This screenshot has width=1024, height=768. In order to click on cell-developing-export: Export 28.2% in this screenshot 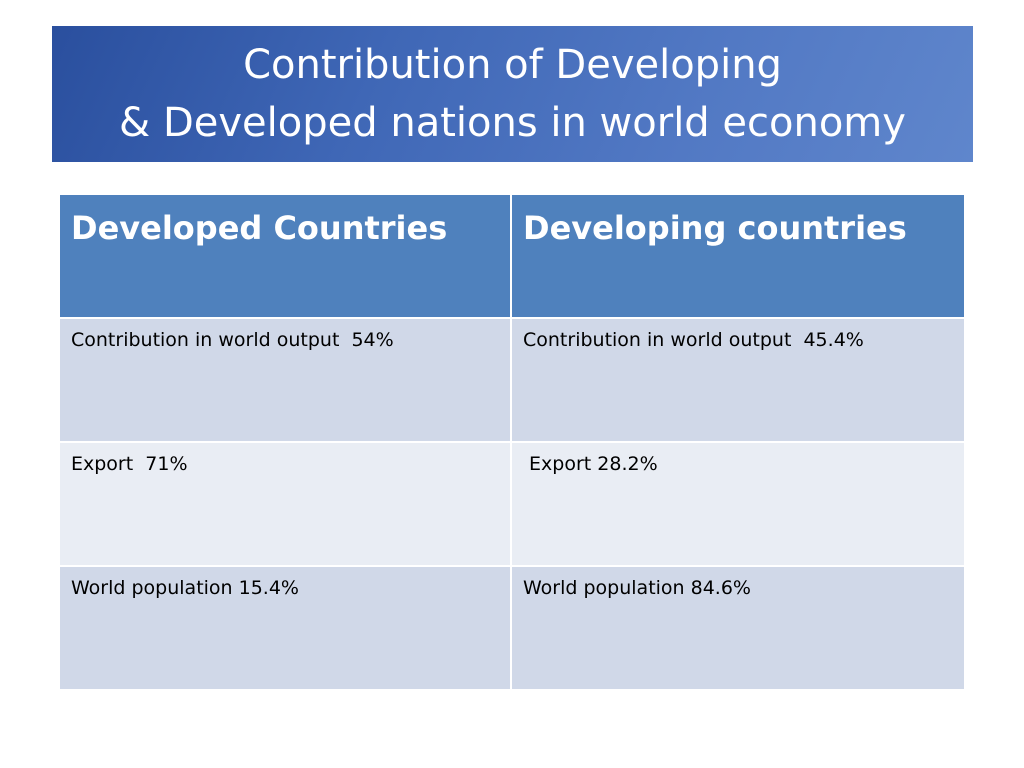, I will do `click(738, 505)`.